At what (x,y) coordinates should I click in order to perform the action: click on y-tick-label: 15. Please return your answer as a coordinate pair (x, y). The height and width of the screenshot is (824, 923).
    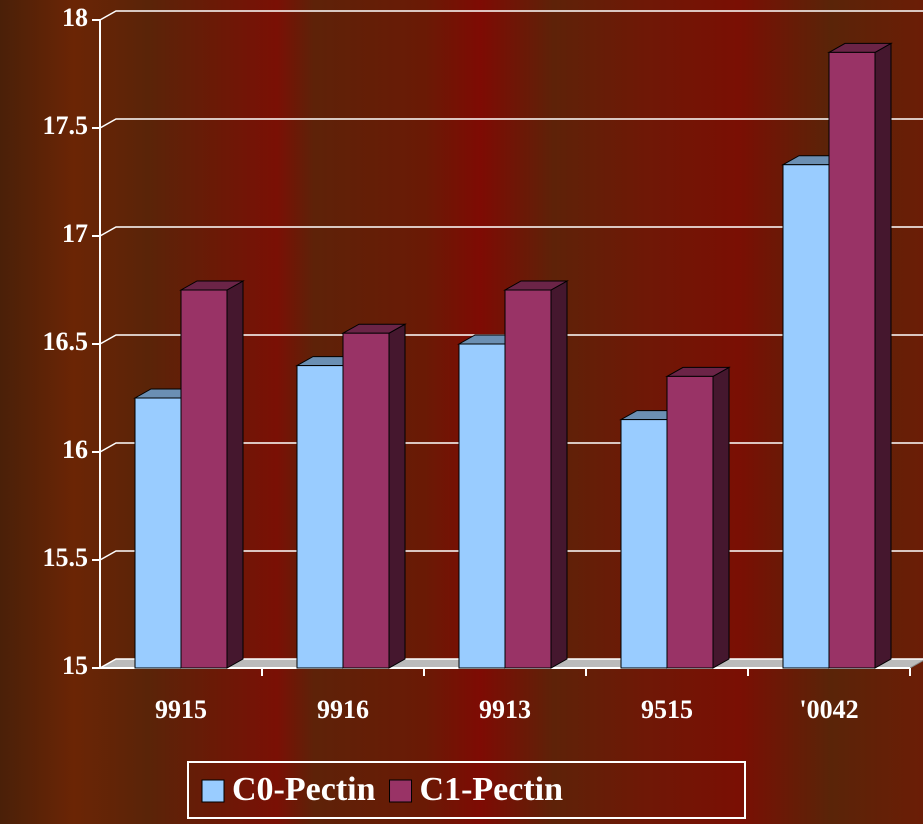
    Looking at the image, I should click on (75, 665).